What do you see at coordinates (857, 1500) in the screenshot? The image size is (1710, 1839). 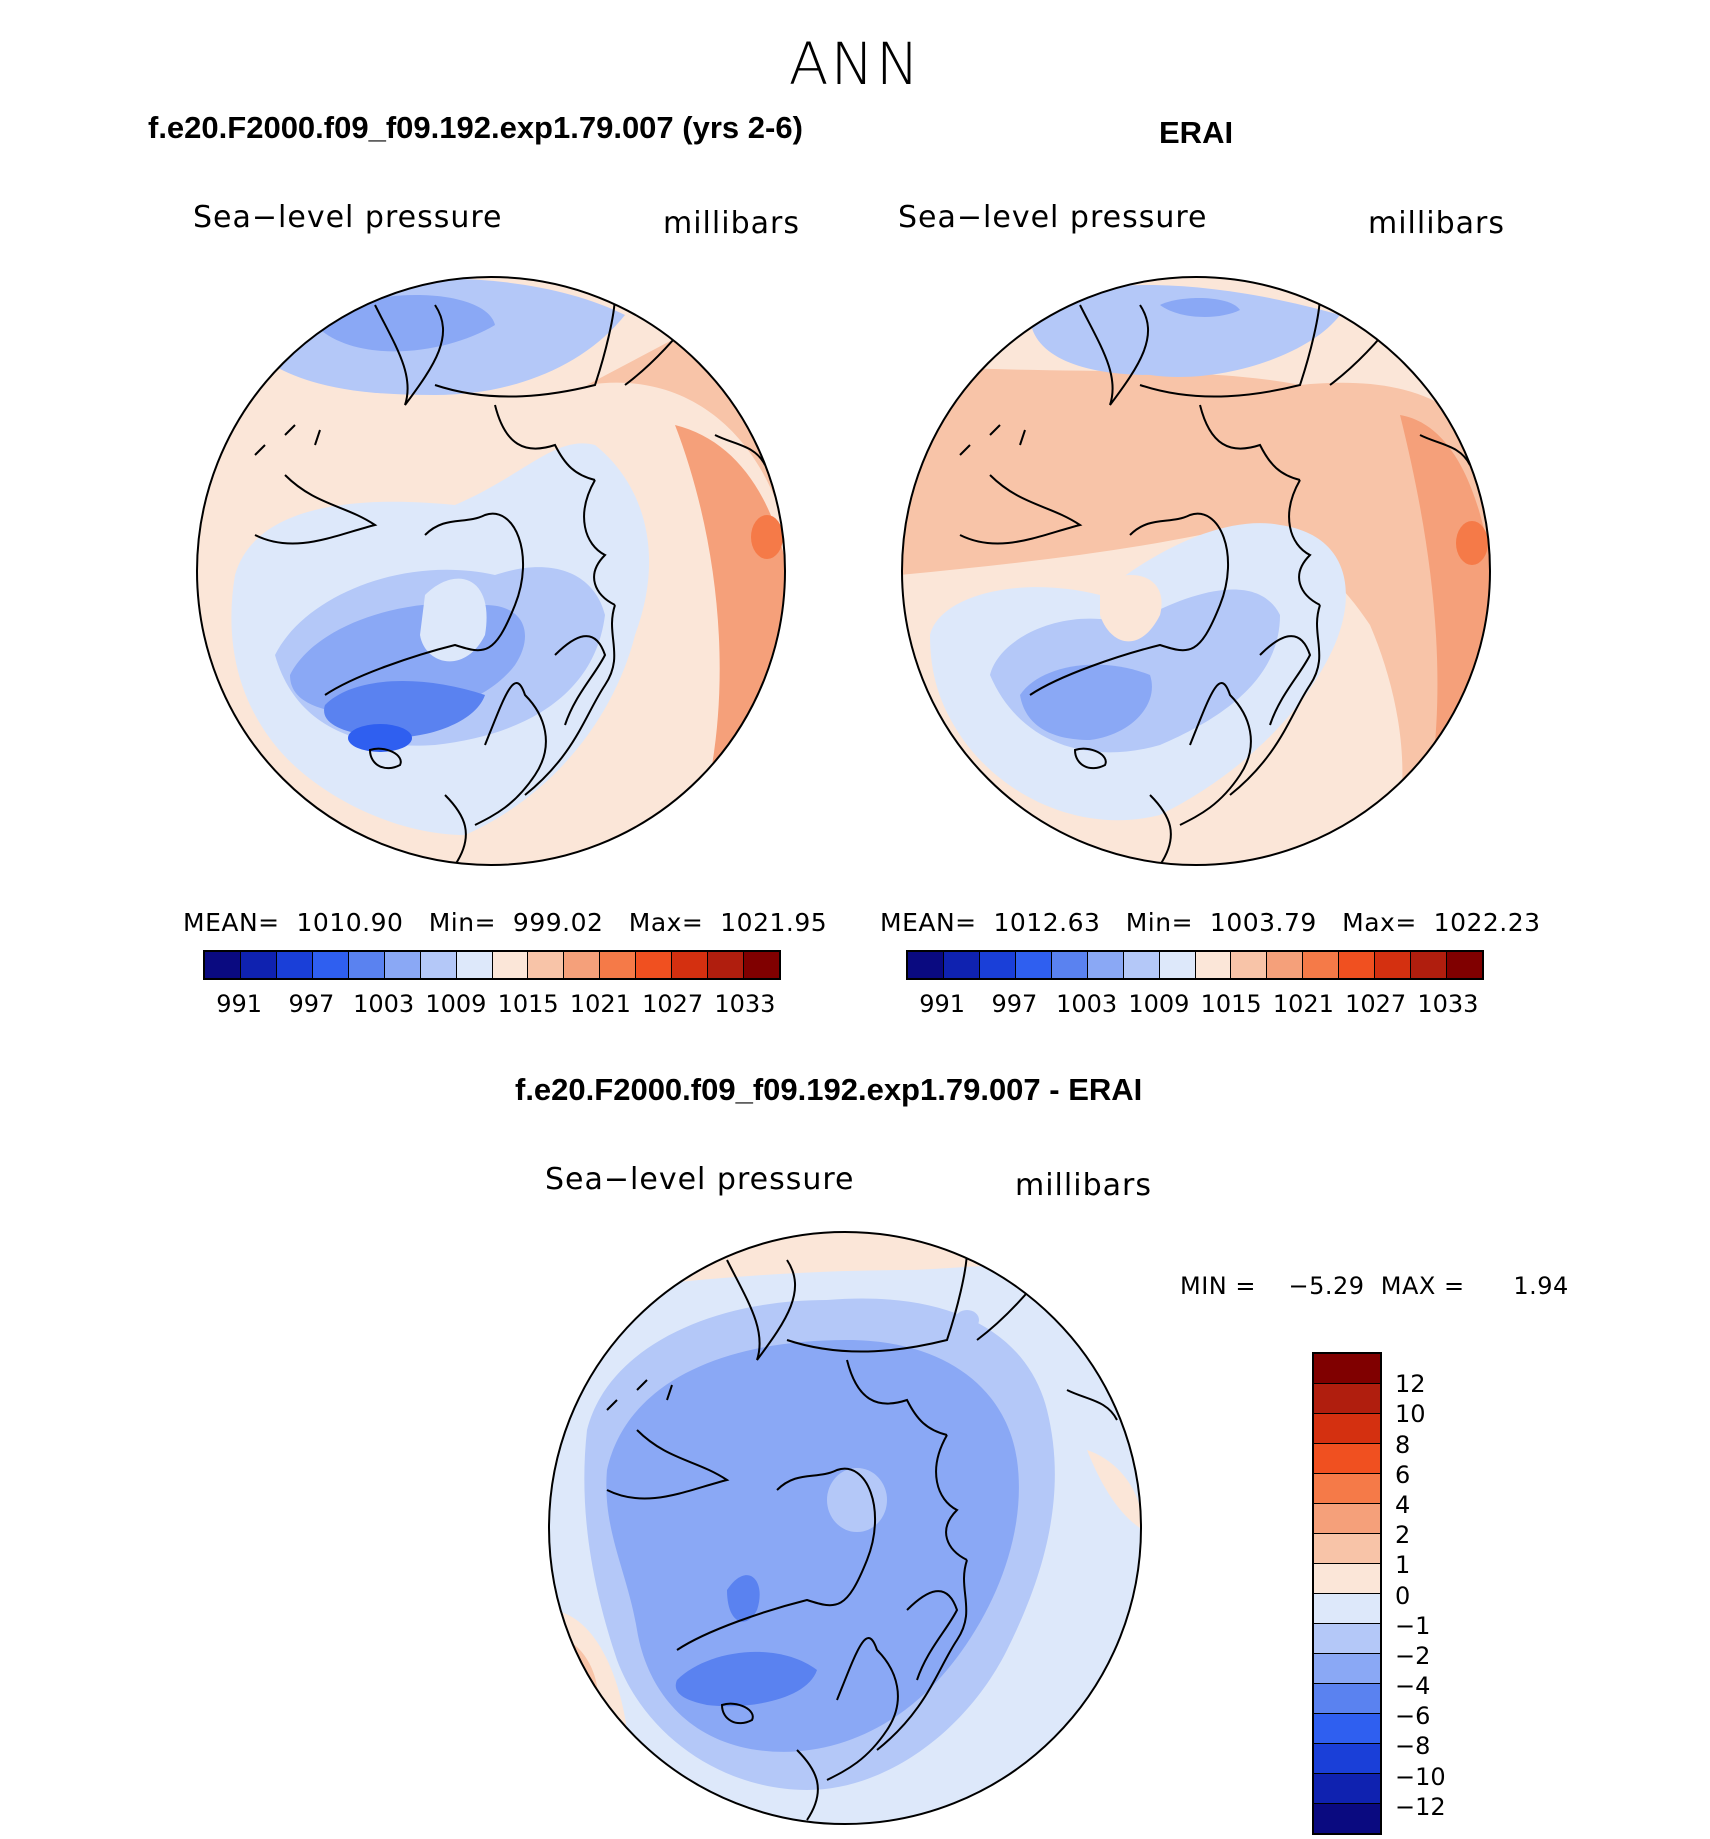 I see `diff-field-neg2-pole` at bounding box center [857, 1500].